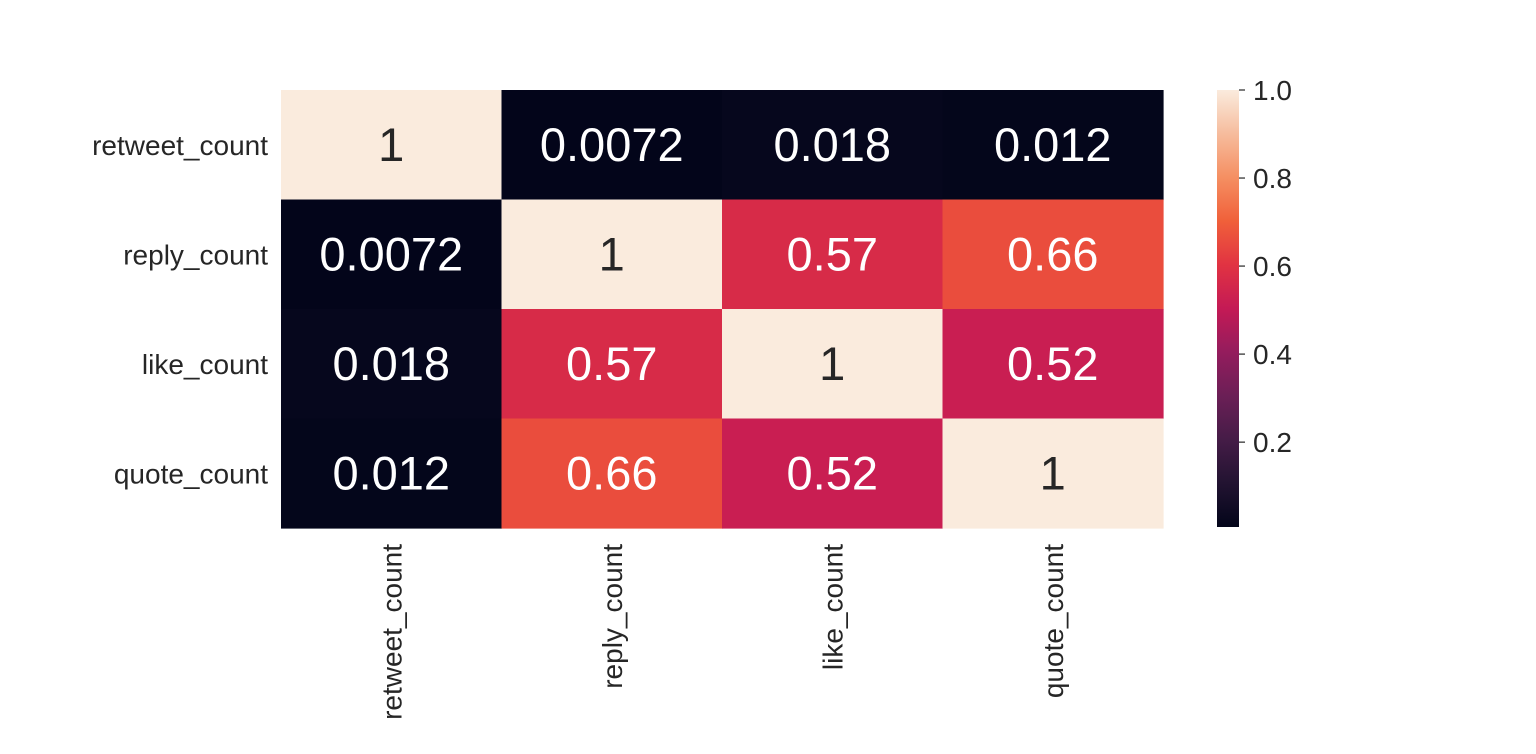 This screenshot has width=1536, height=754. What do you see at coordinates (1272, 442) in the screenshot?
I see `colorbar-tick-label: 0.2` at bounding box center [1272, 442].